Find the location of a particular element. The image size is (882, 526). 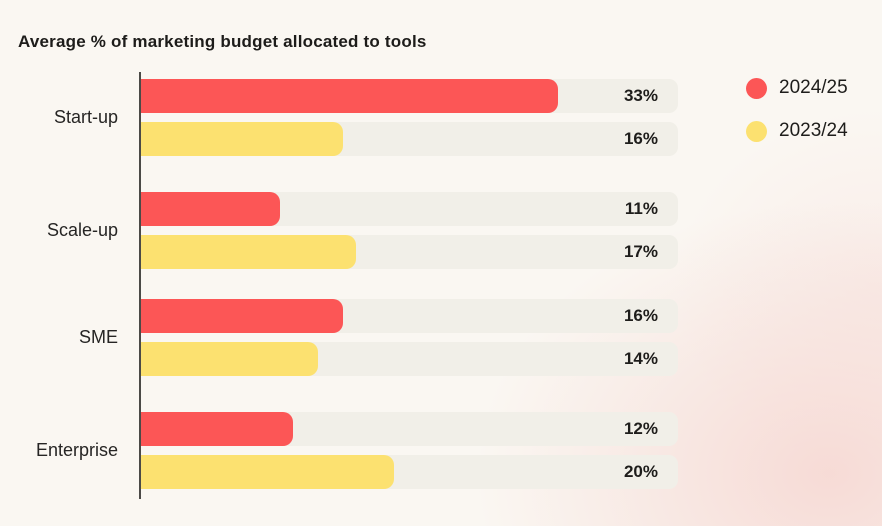

legend-dot-yellow is located at coordinates (756, 131).